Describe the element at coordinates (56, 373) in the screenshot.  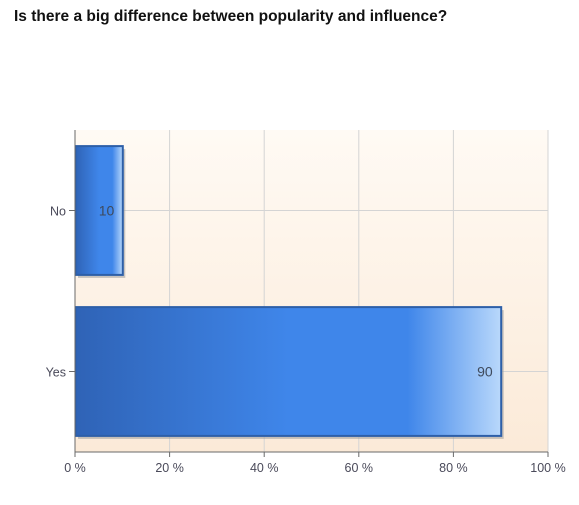
I see `y-tick-label-yes: Yes` at that location.